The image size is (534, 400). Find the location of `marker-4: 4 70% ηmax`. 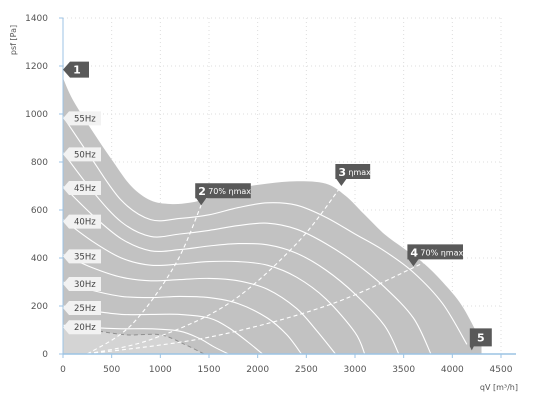

marker-4: 4 70% ηmax is located at coordinates (435, 255).